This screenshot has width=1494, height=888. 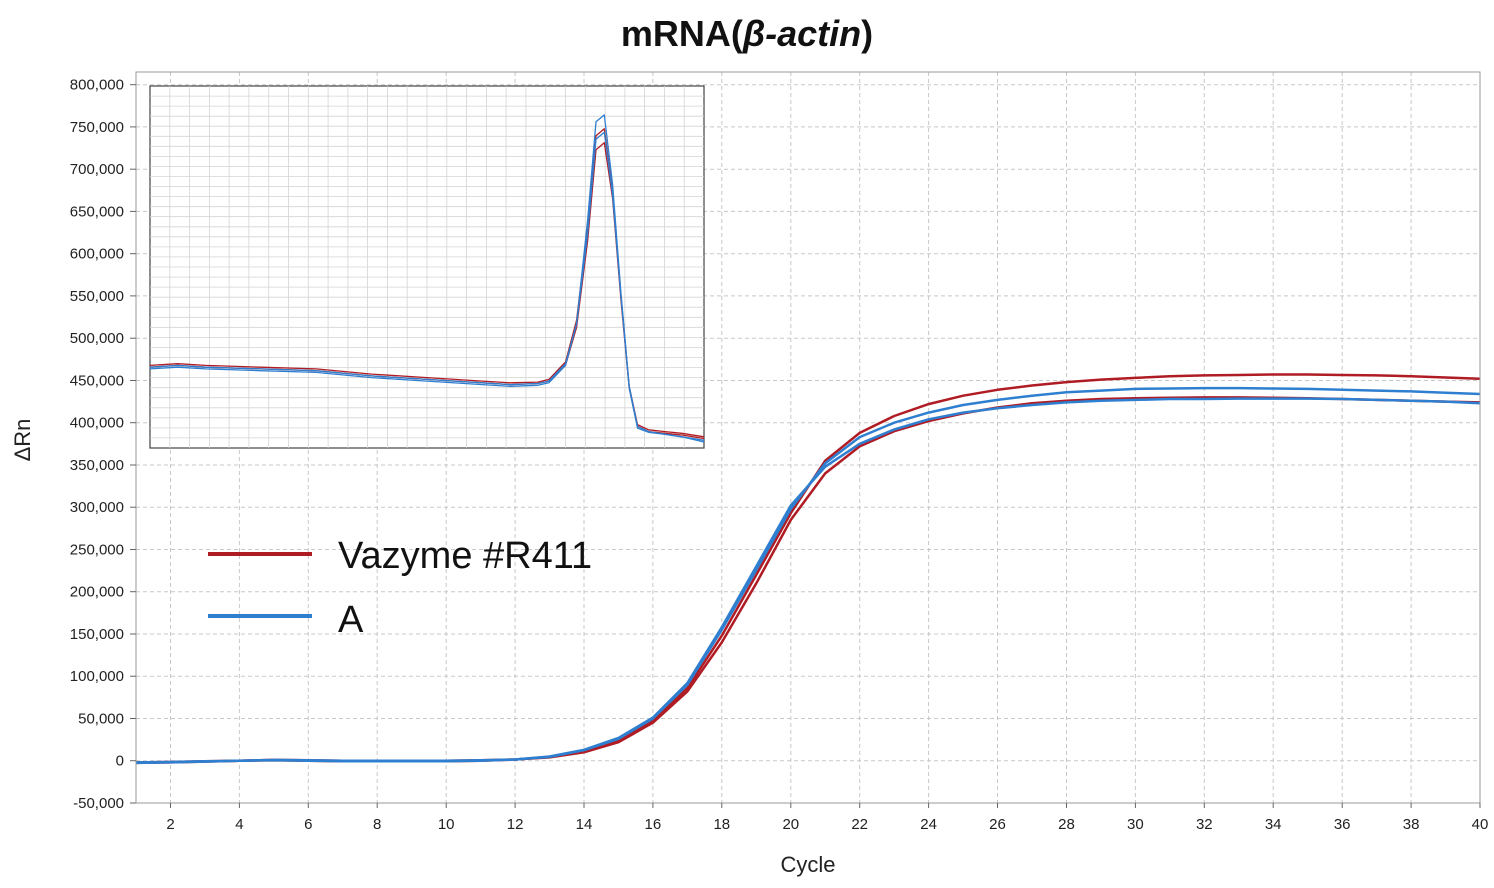 I want to click on x-tick-label: 12, so click(x=515, y=824).